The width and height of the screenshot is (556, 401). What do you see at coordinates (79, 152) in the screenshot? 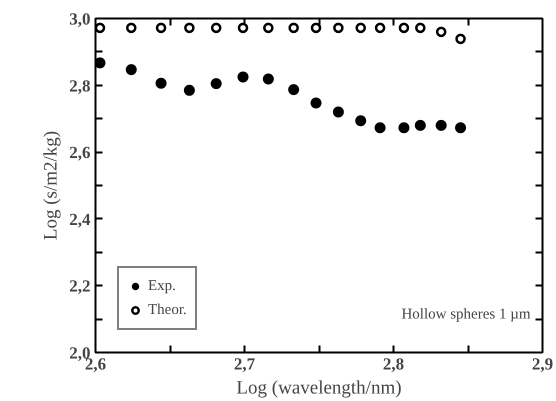
I see `y-tick-label: 2,6` at bounding box center [79, 152].